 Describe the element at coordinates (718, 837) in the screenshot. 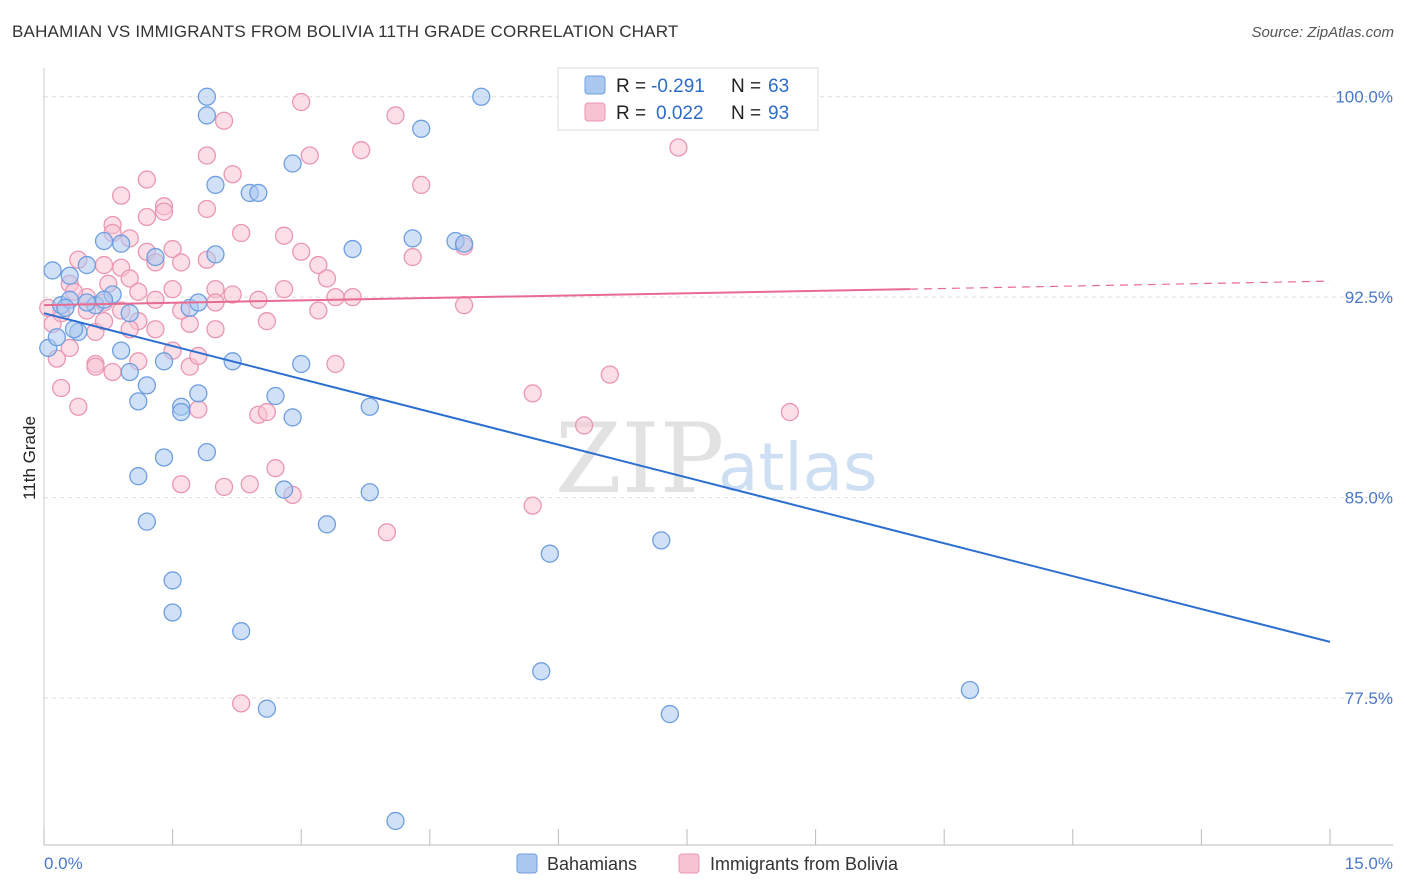

I see `axes` at that location.